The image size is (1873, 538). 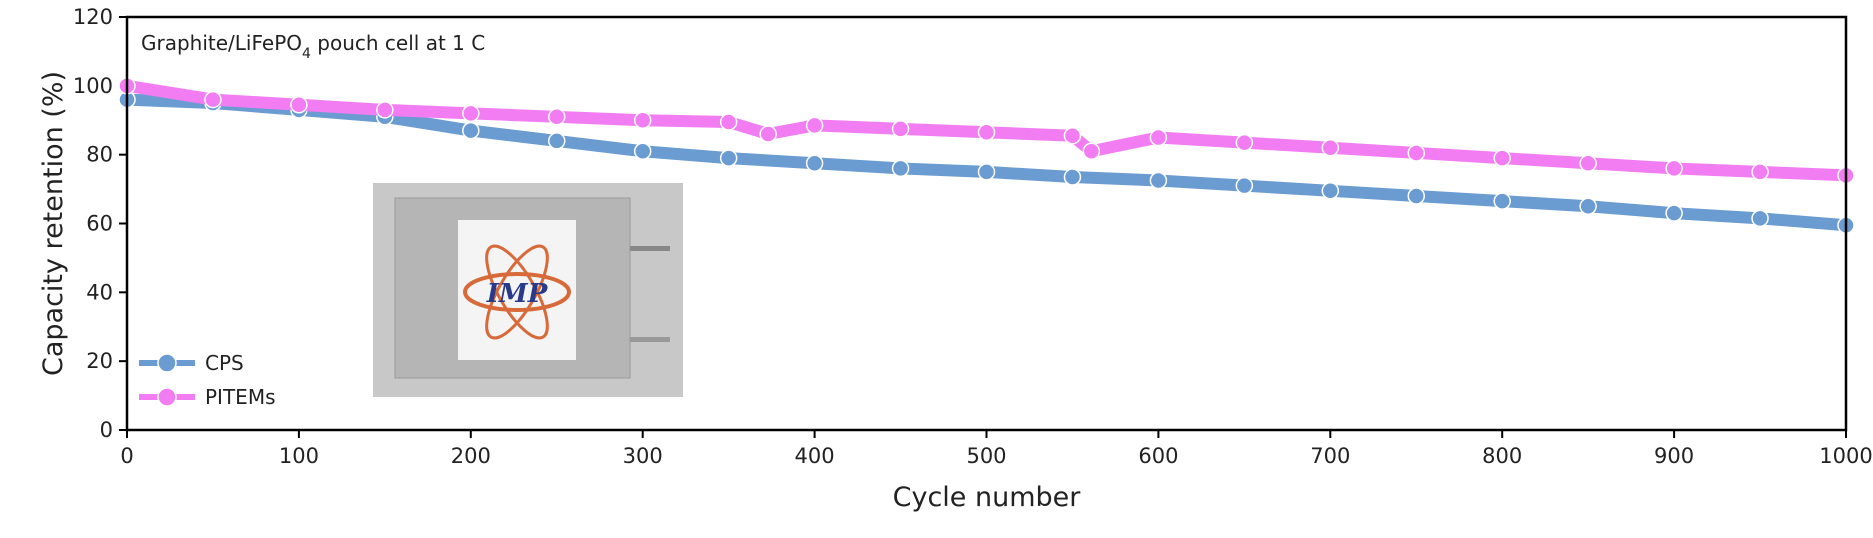 What do you see at coordinates (1674, 456) in the screenshot?
I see `x-tick-label: 900` at bounding box center [1674, 456].